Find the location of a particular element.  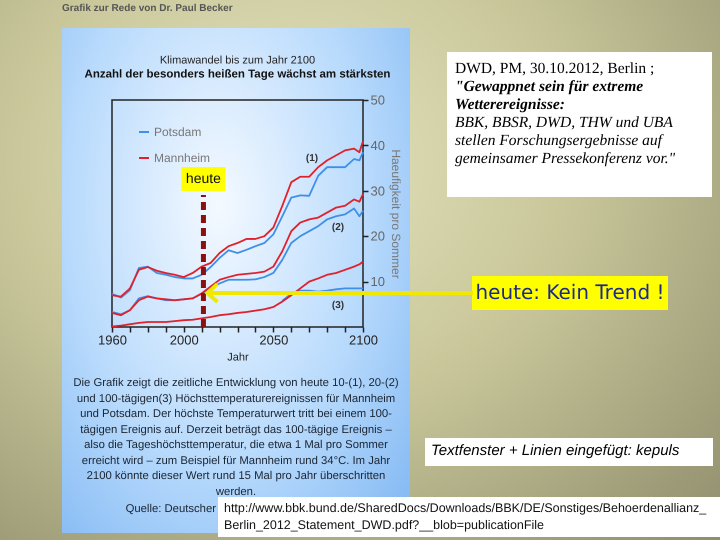

chart-subtitle: Anzahl der besonders heißen Tage wächst am stärksten is located at coordinates (237, 74).